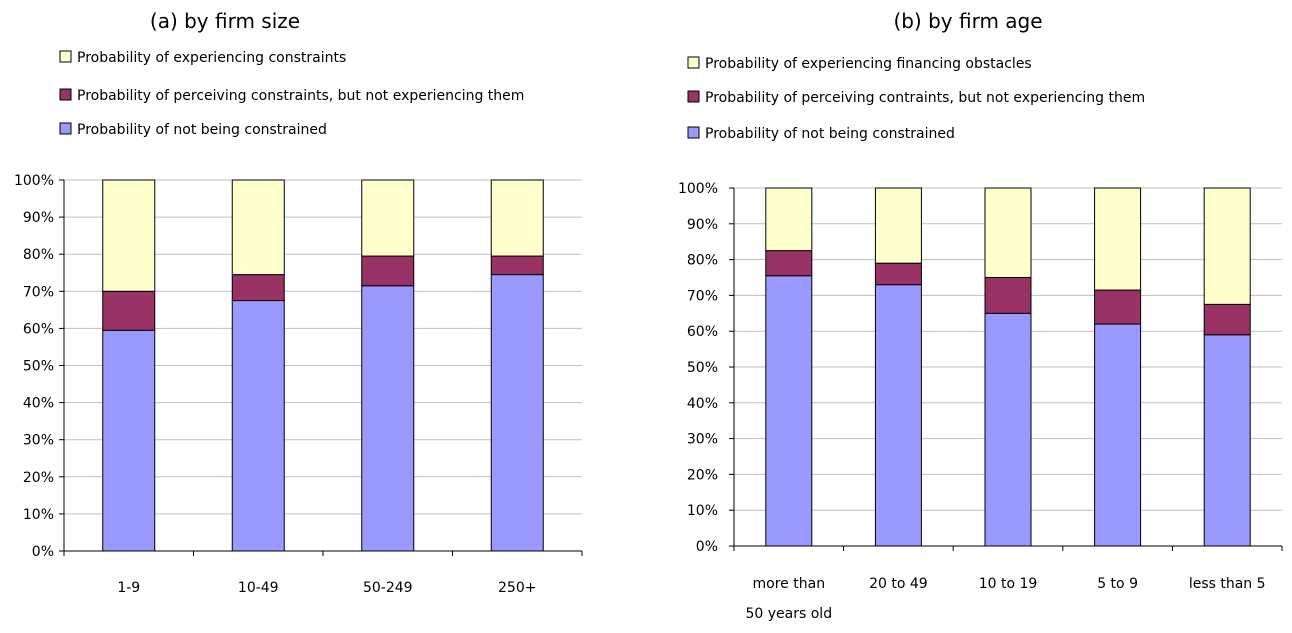 The width and height of the screenshot is (1292, 633). What do you see at coordinates (211, 58) in the screenshot?
I see `legend-label: Probability of experiencing constraints` at bounding box center [211, 58].